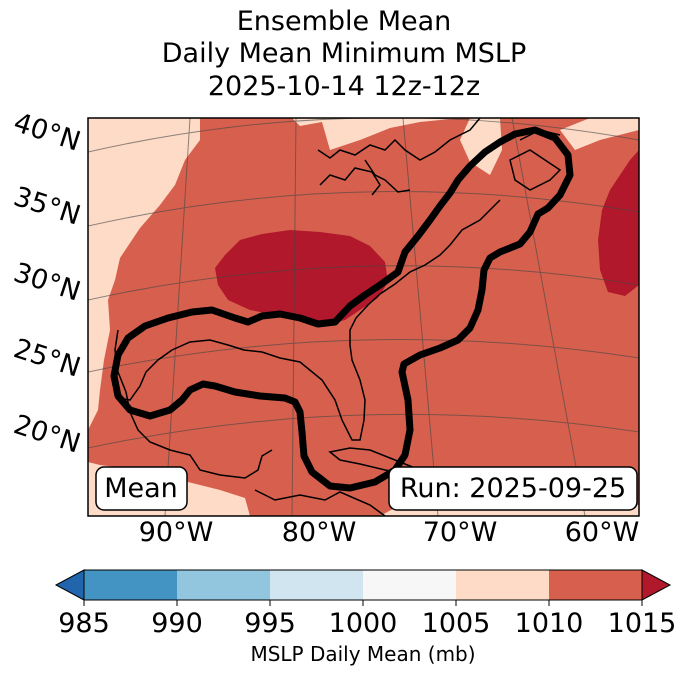 This screenshot has height=674, width=688. Describe the element at coordinates (270, 623) in the screenshot. I see `colorbar-tick-label-995: 995` at that location.